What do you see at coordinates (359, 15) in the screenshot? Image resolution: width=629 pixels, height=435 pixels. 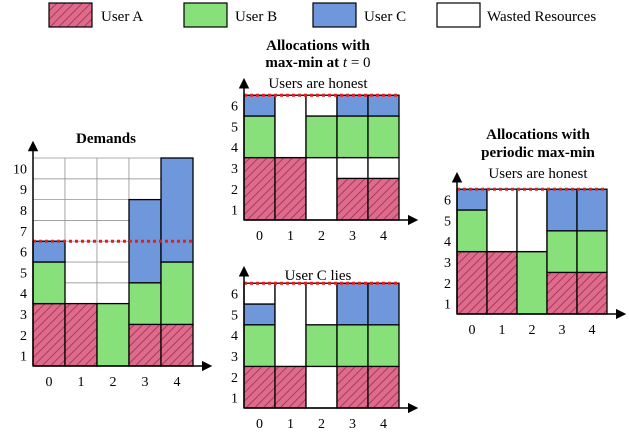 I see `legend-item-user-c: User C` at bounding box center [359, 15].